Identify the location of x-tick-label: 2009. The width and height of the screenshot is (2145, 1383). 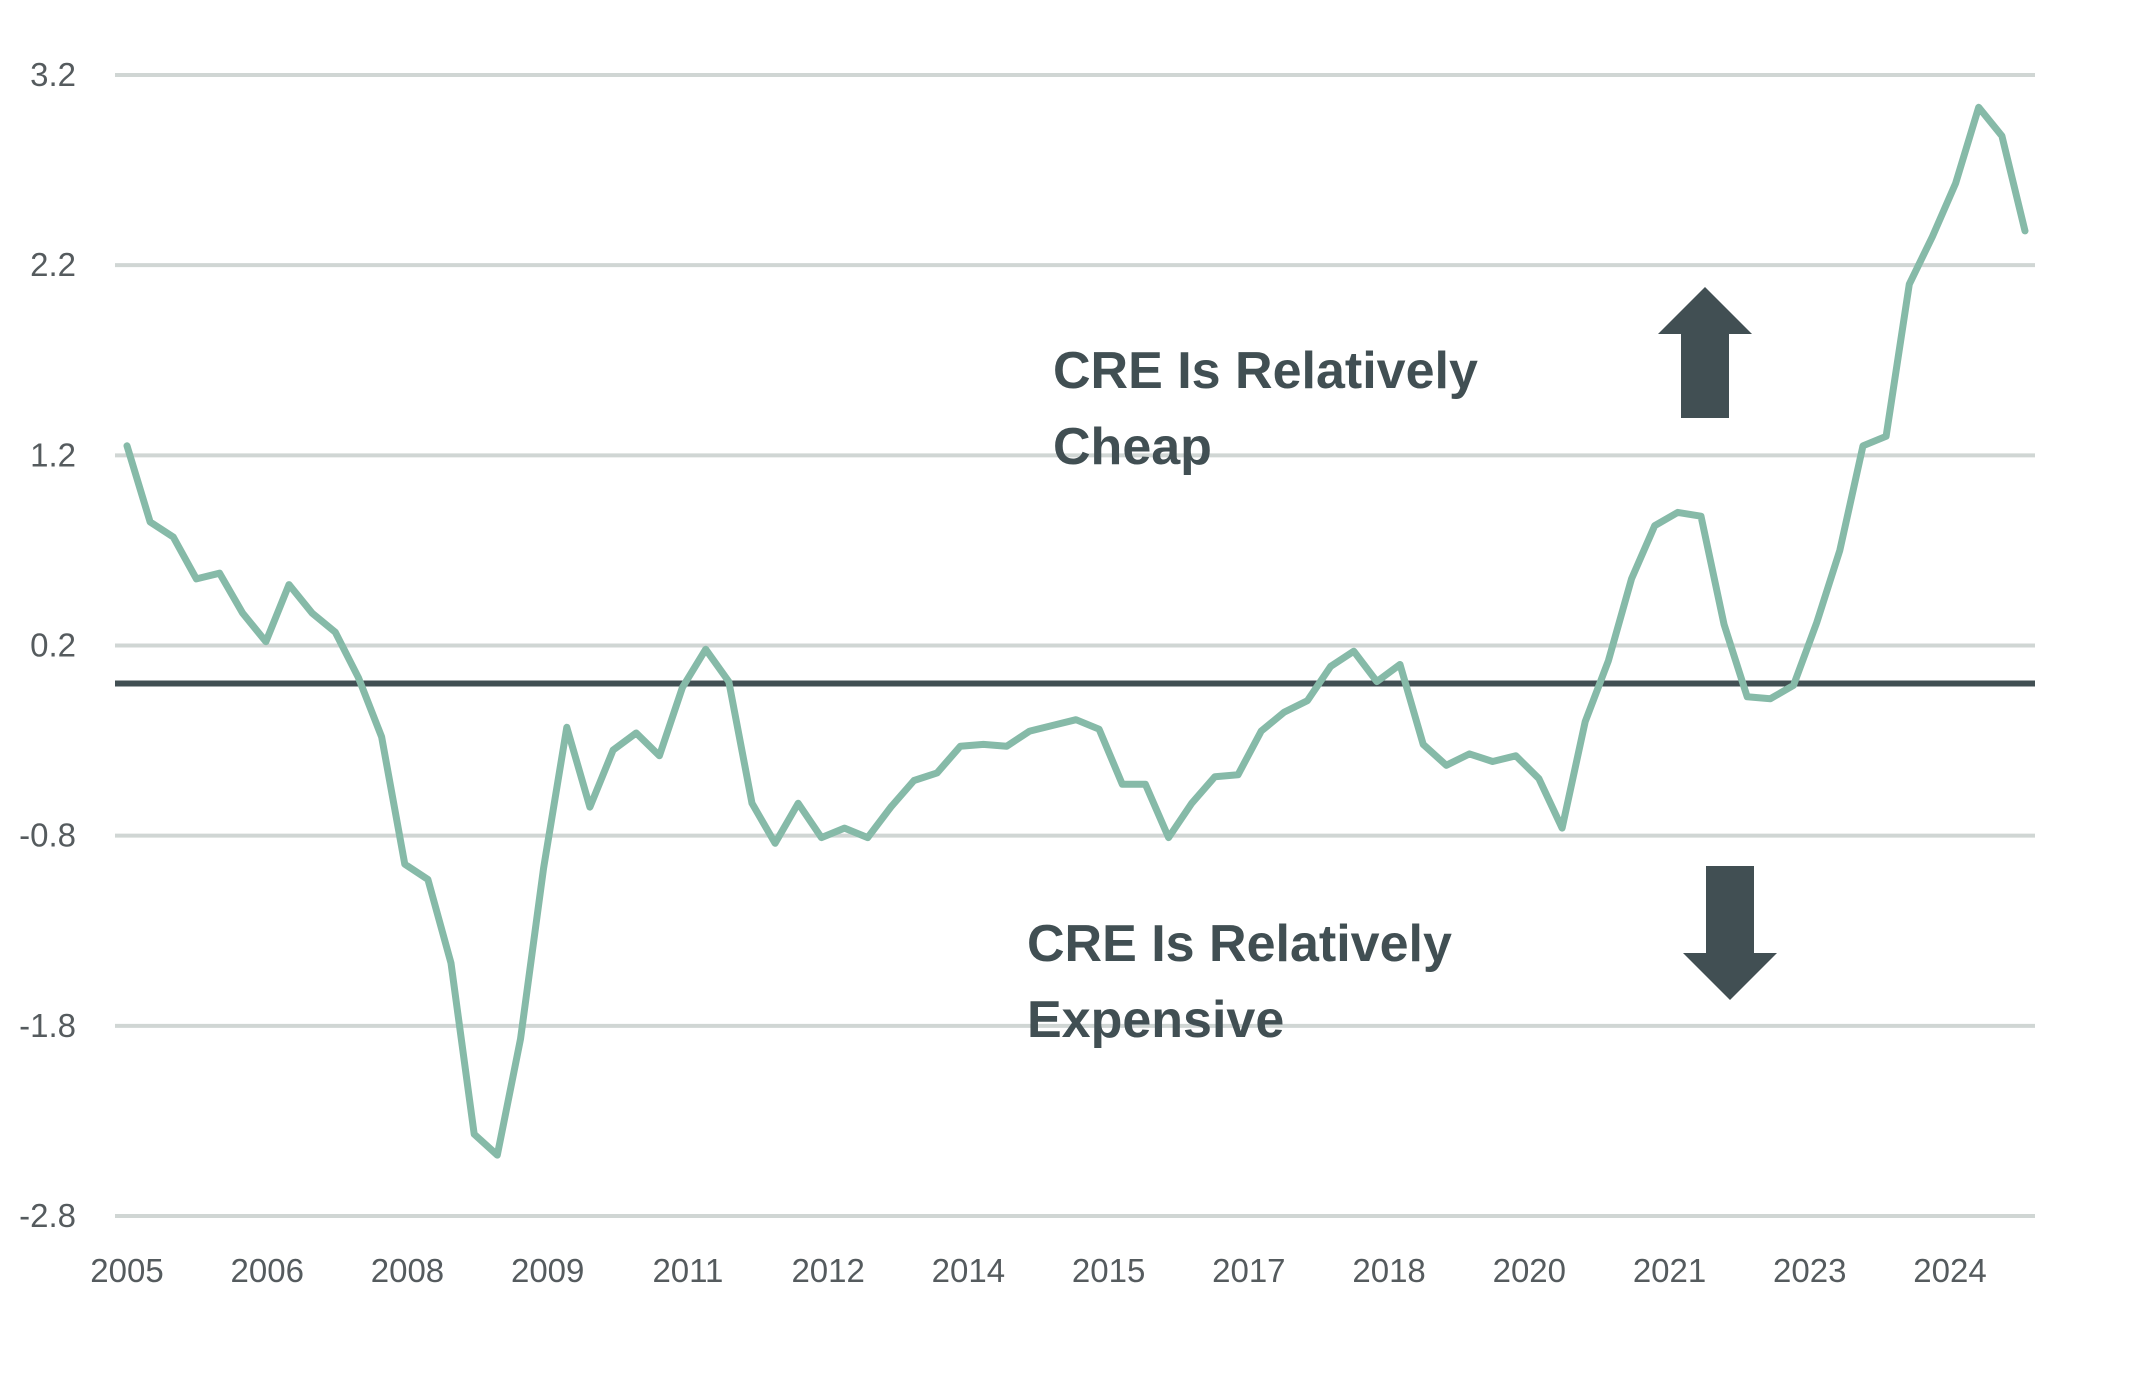
(547, 1270).